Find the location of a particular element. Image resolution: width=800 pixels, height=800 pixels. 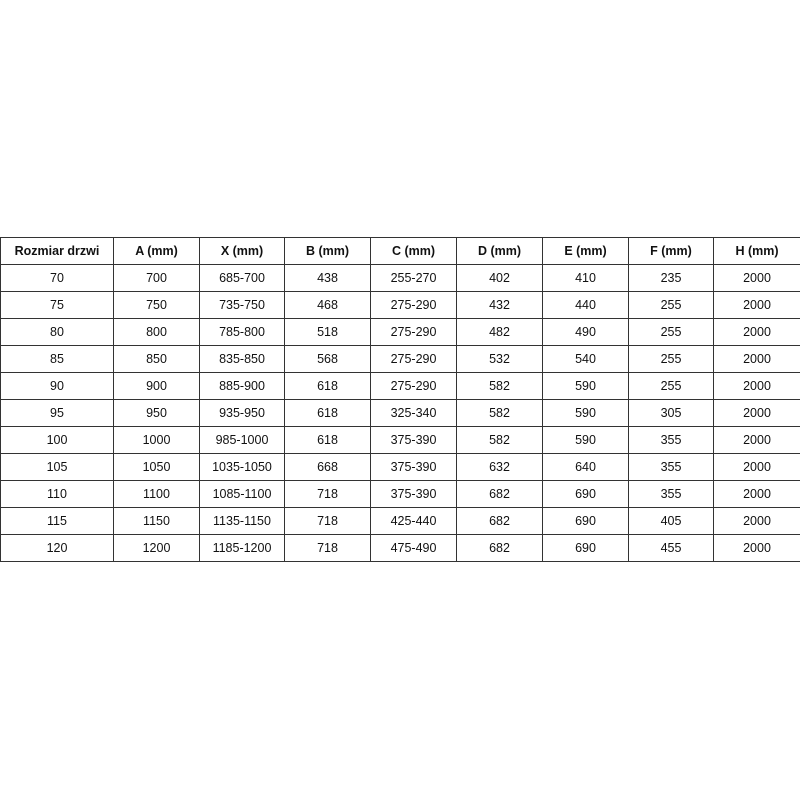

table-cell: 1050 is located at coordinates (156, 467).